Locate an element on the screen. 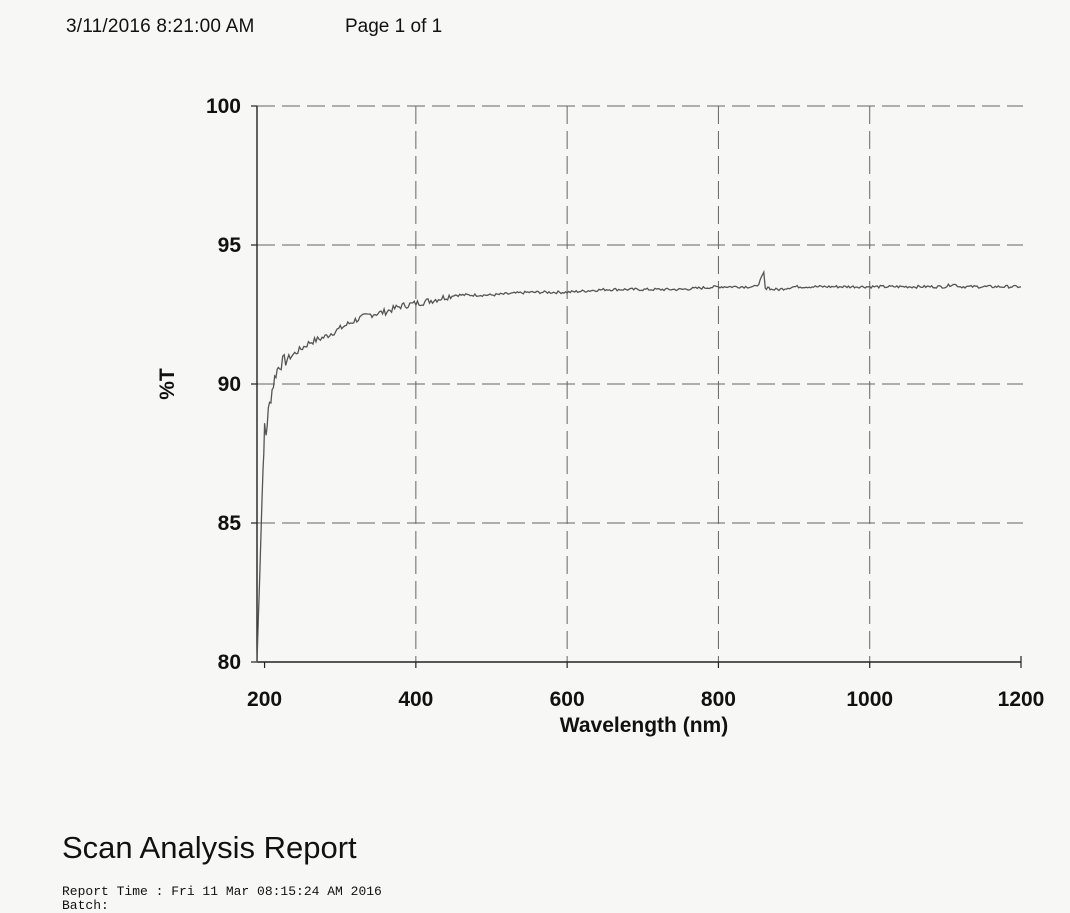 The width and height of the screenshot is (1070, 913). y-tick-label-3: 95 is located at coordinates (230, 245).